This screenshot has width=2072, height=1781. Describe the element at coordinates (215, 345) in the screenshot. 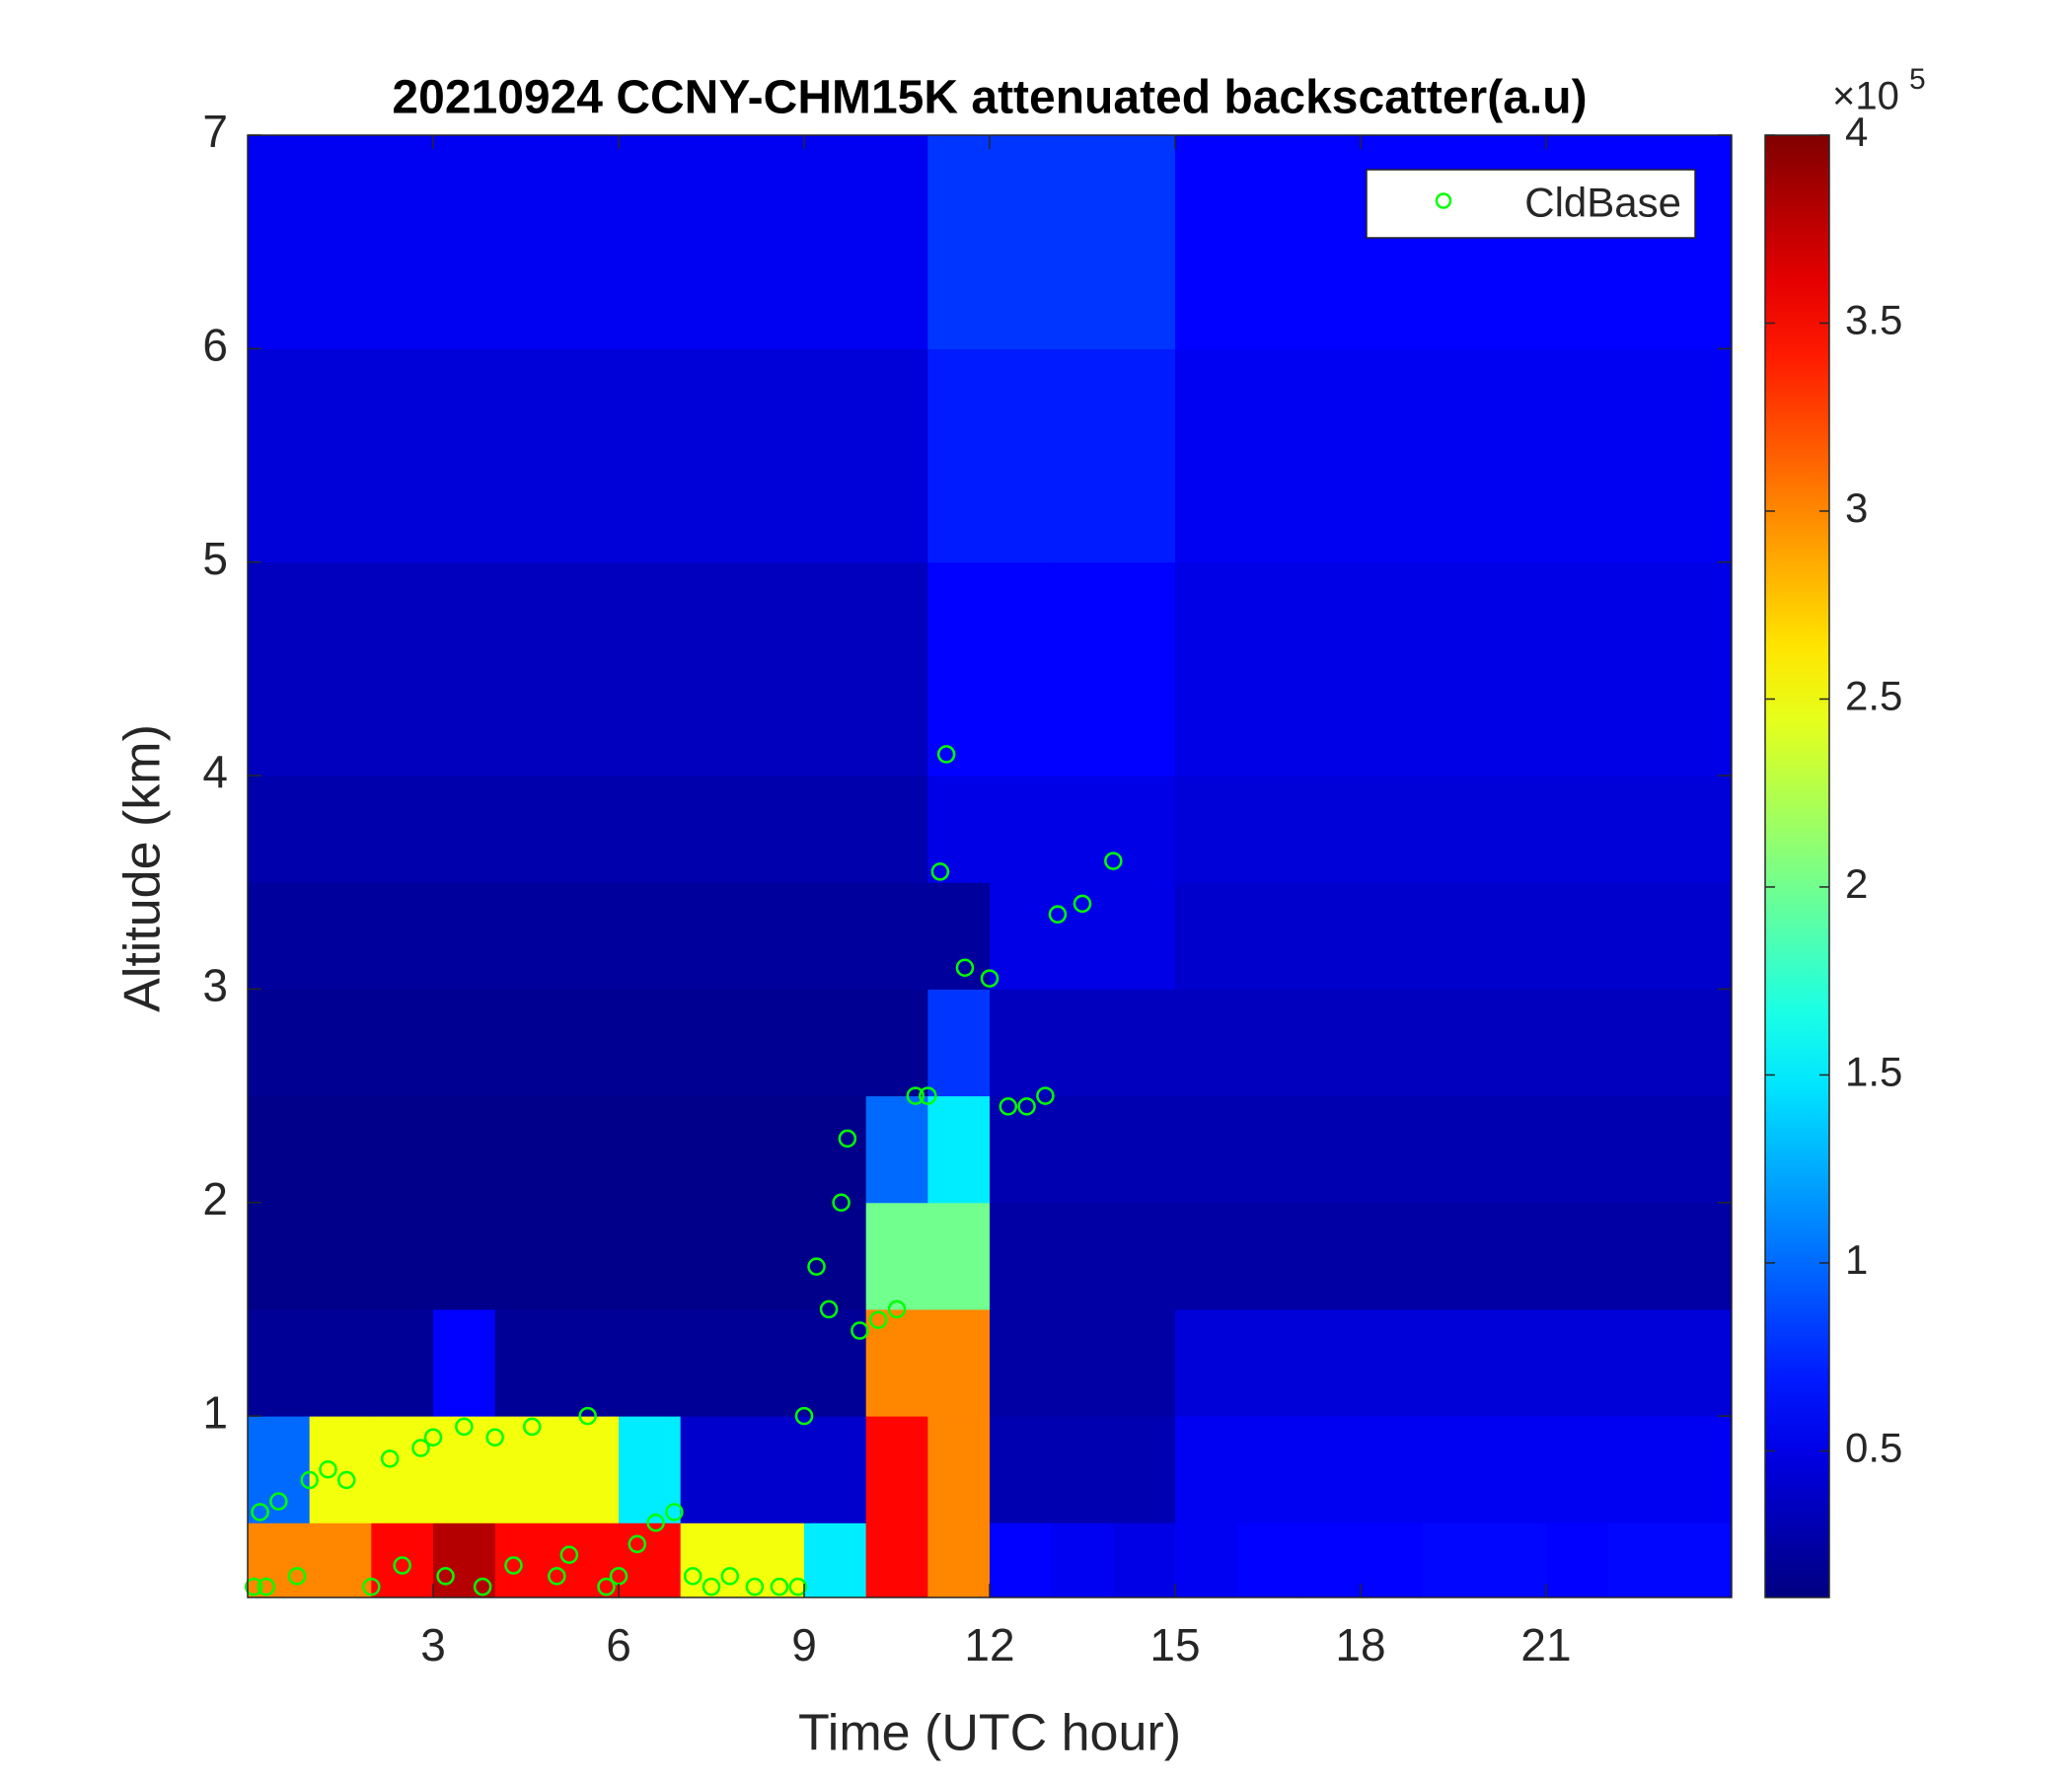

I see `y-tick-label: 6` at that location.